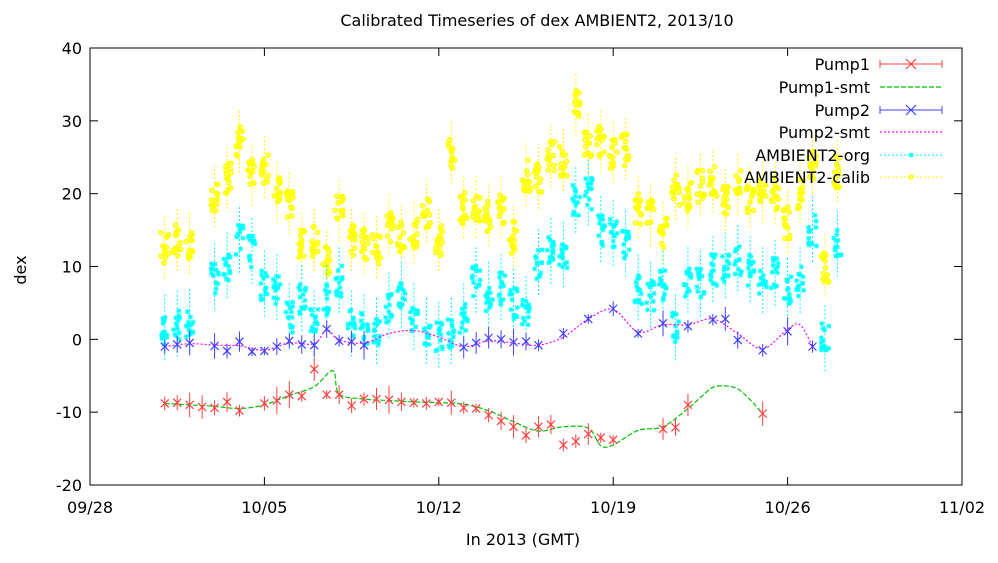  I want to click on y-tick-label: 30, so click(72, 121).